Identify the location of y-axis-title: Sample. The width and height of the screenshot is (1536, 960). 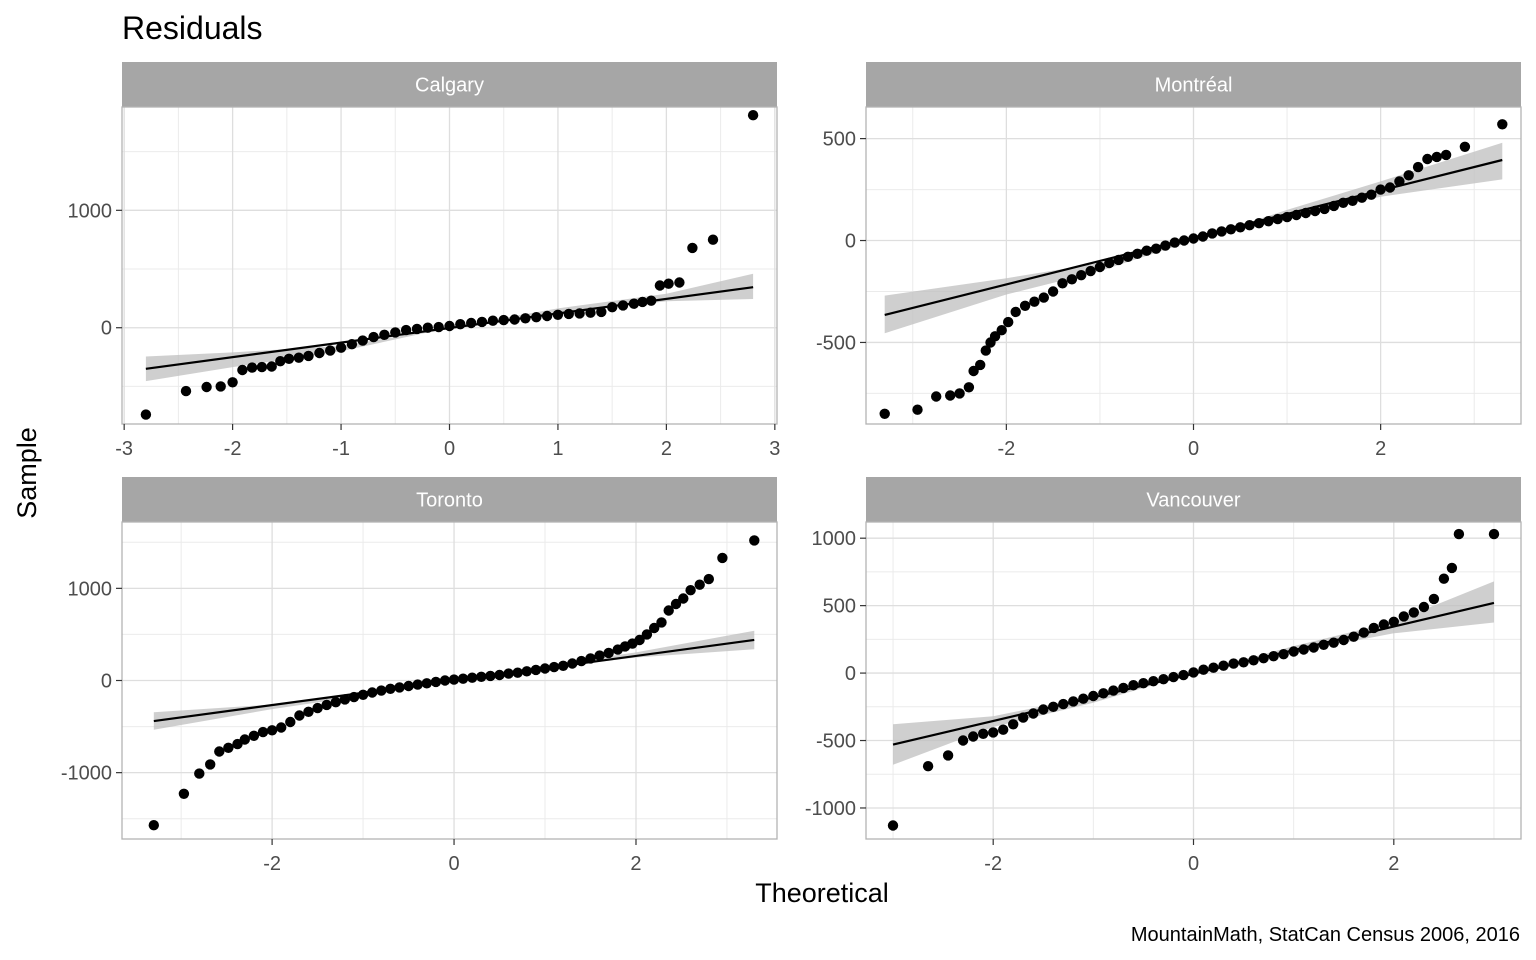
(27, 473).